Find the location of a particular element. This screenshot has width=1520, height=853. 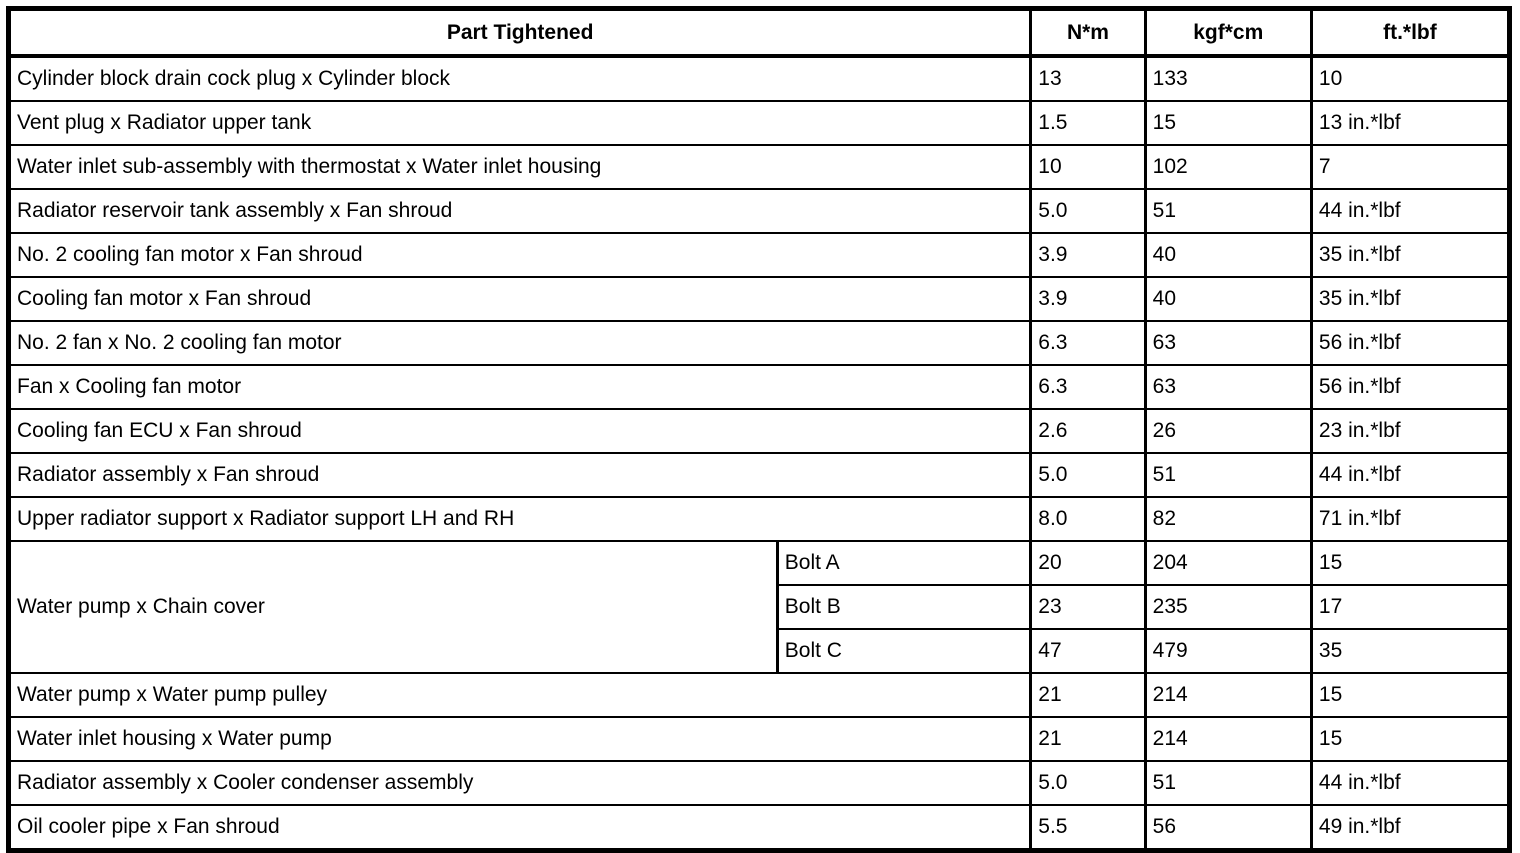

part-cell: Water inlet housing x Water pump is located at coordinates (519, 739).